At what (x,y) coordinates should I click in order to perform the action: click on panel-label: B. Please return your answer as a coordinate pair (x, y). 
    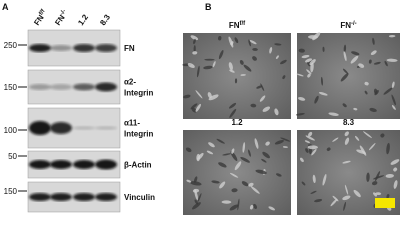
    Looking at the image, I should click on (208, 7).